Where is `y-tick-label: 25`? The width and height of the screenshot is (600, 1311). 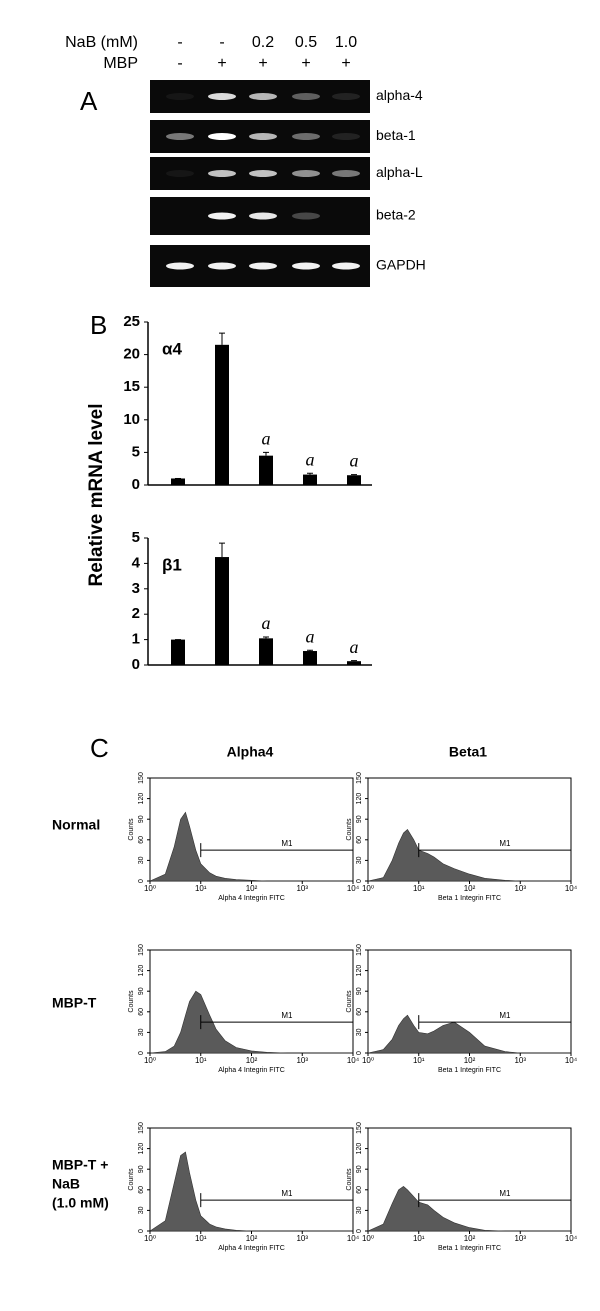 y-tick-label: 25 is located at coordinates (131, 321).